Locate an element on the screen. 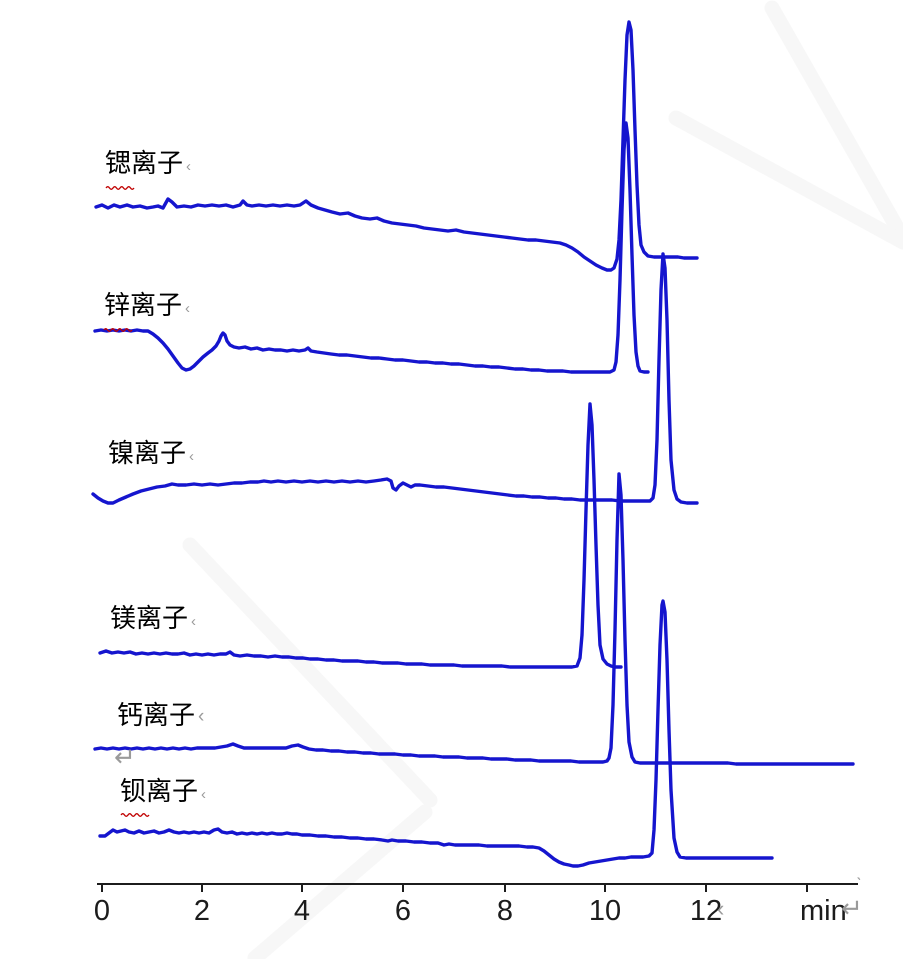 The height and width of the screenshot is (959, 903). series-label-nickel-ion: 镍离子 ‹ is located at coordinates (151, 454).